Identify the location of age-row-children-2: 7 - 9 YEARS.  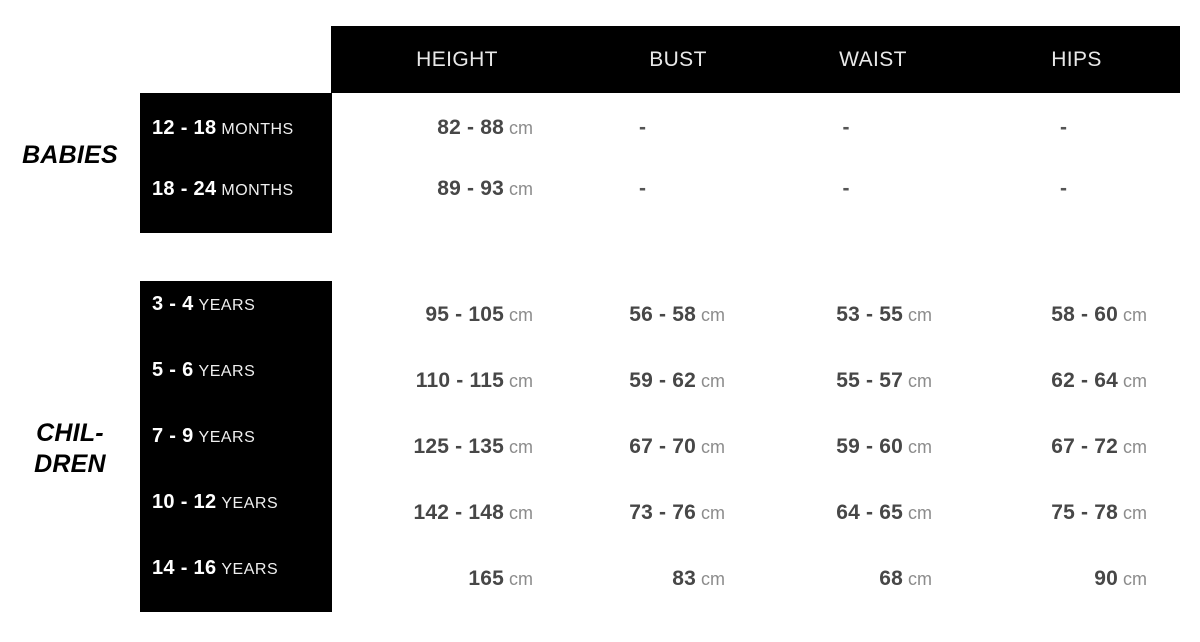
(239, 436).